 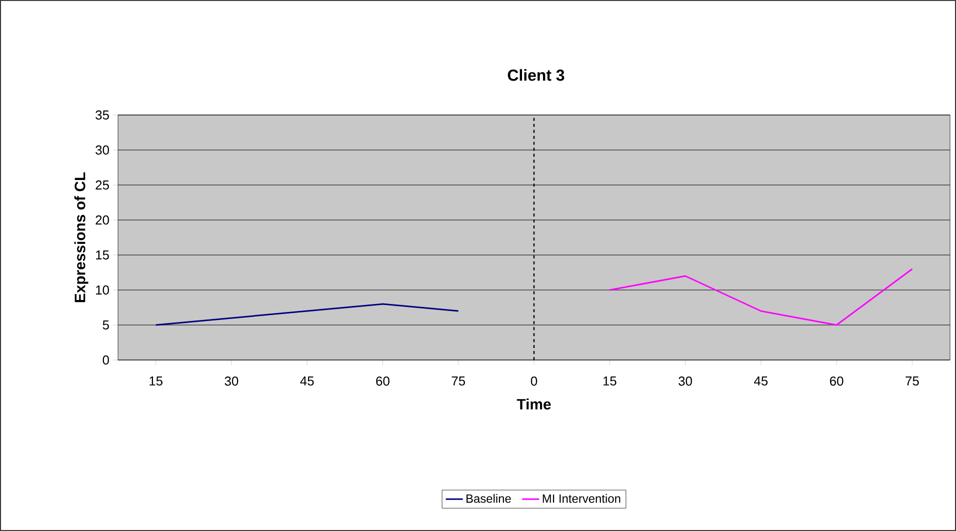 I want to click on y-tick-label: 0, so click(x=105, y=360).